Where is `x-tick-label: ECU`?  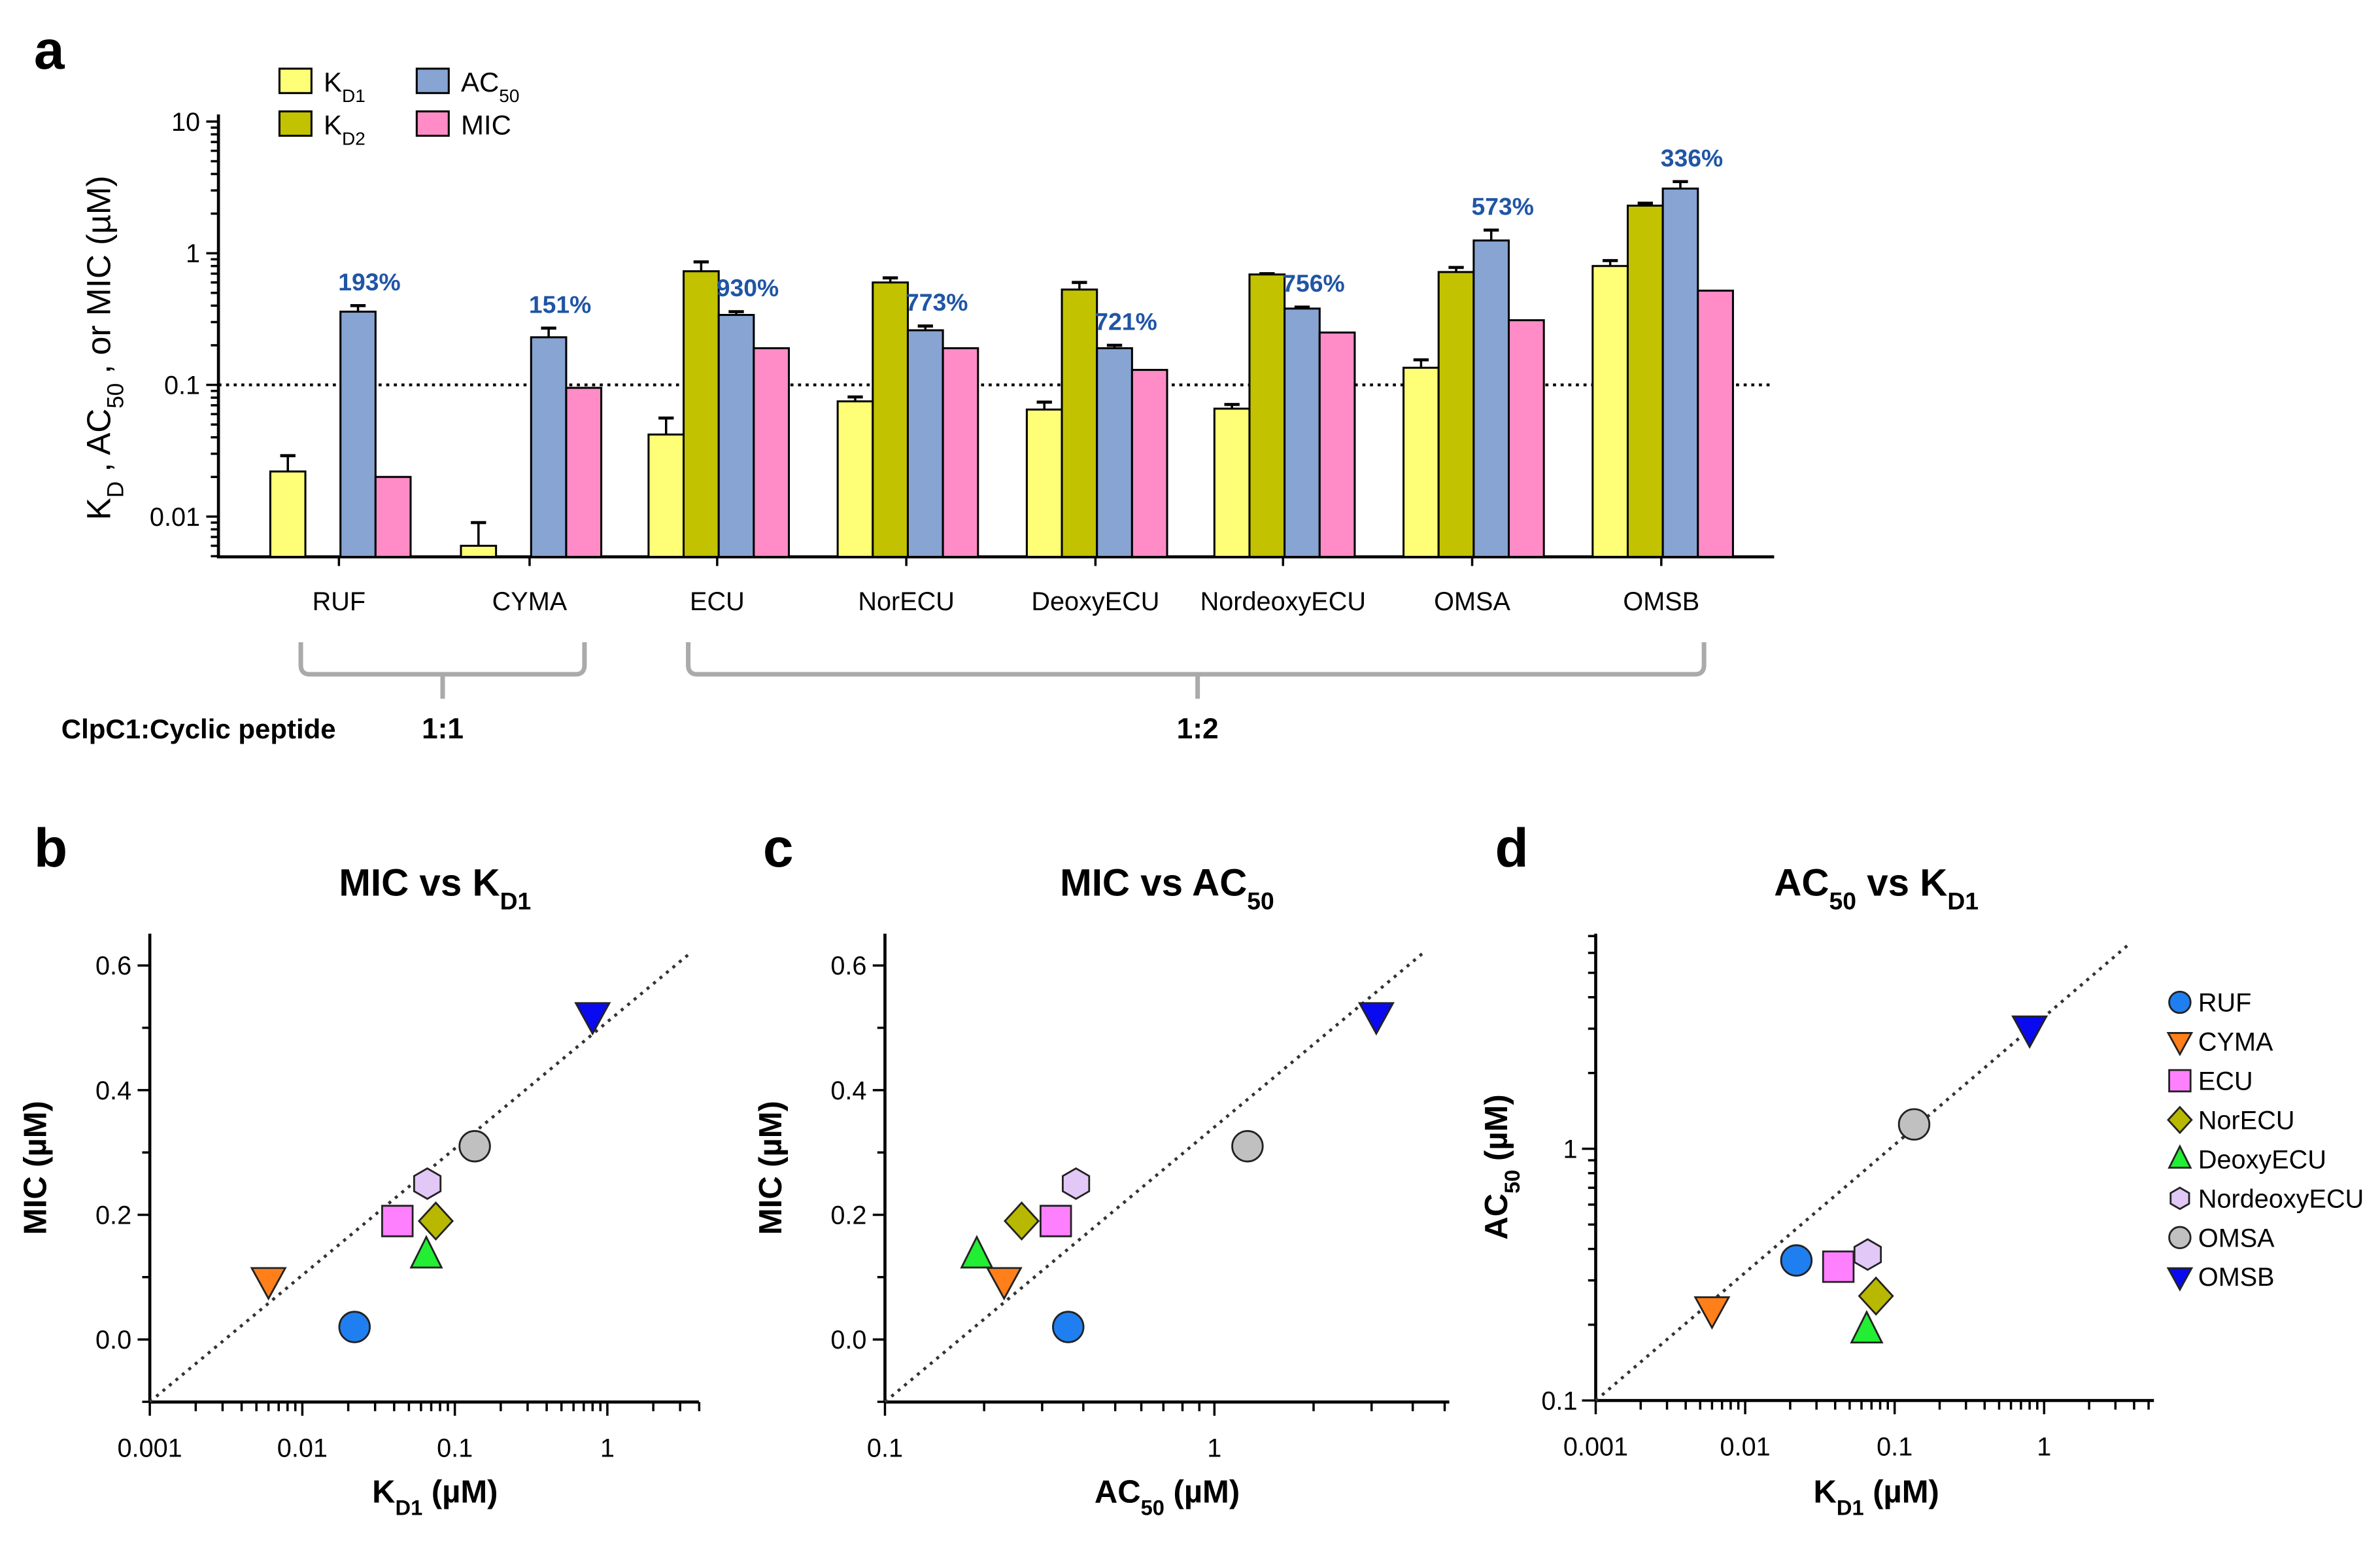 x-tick-label: ECU is located at coordinates (717, 601).